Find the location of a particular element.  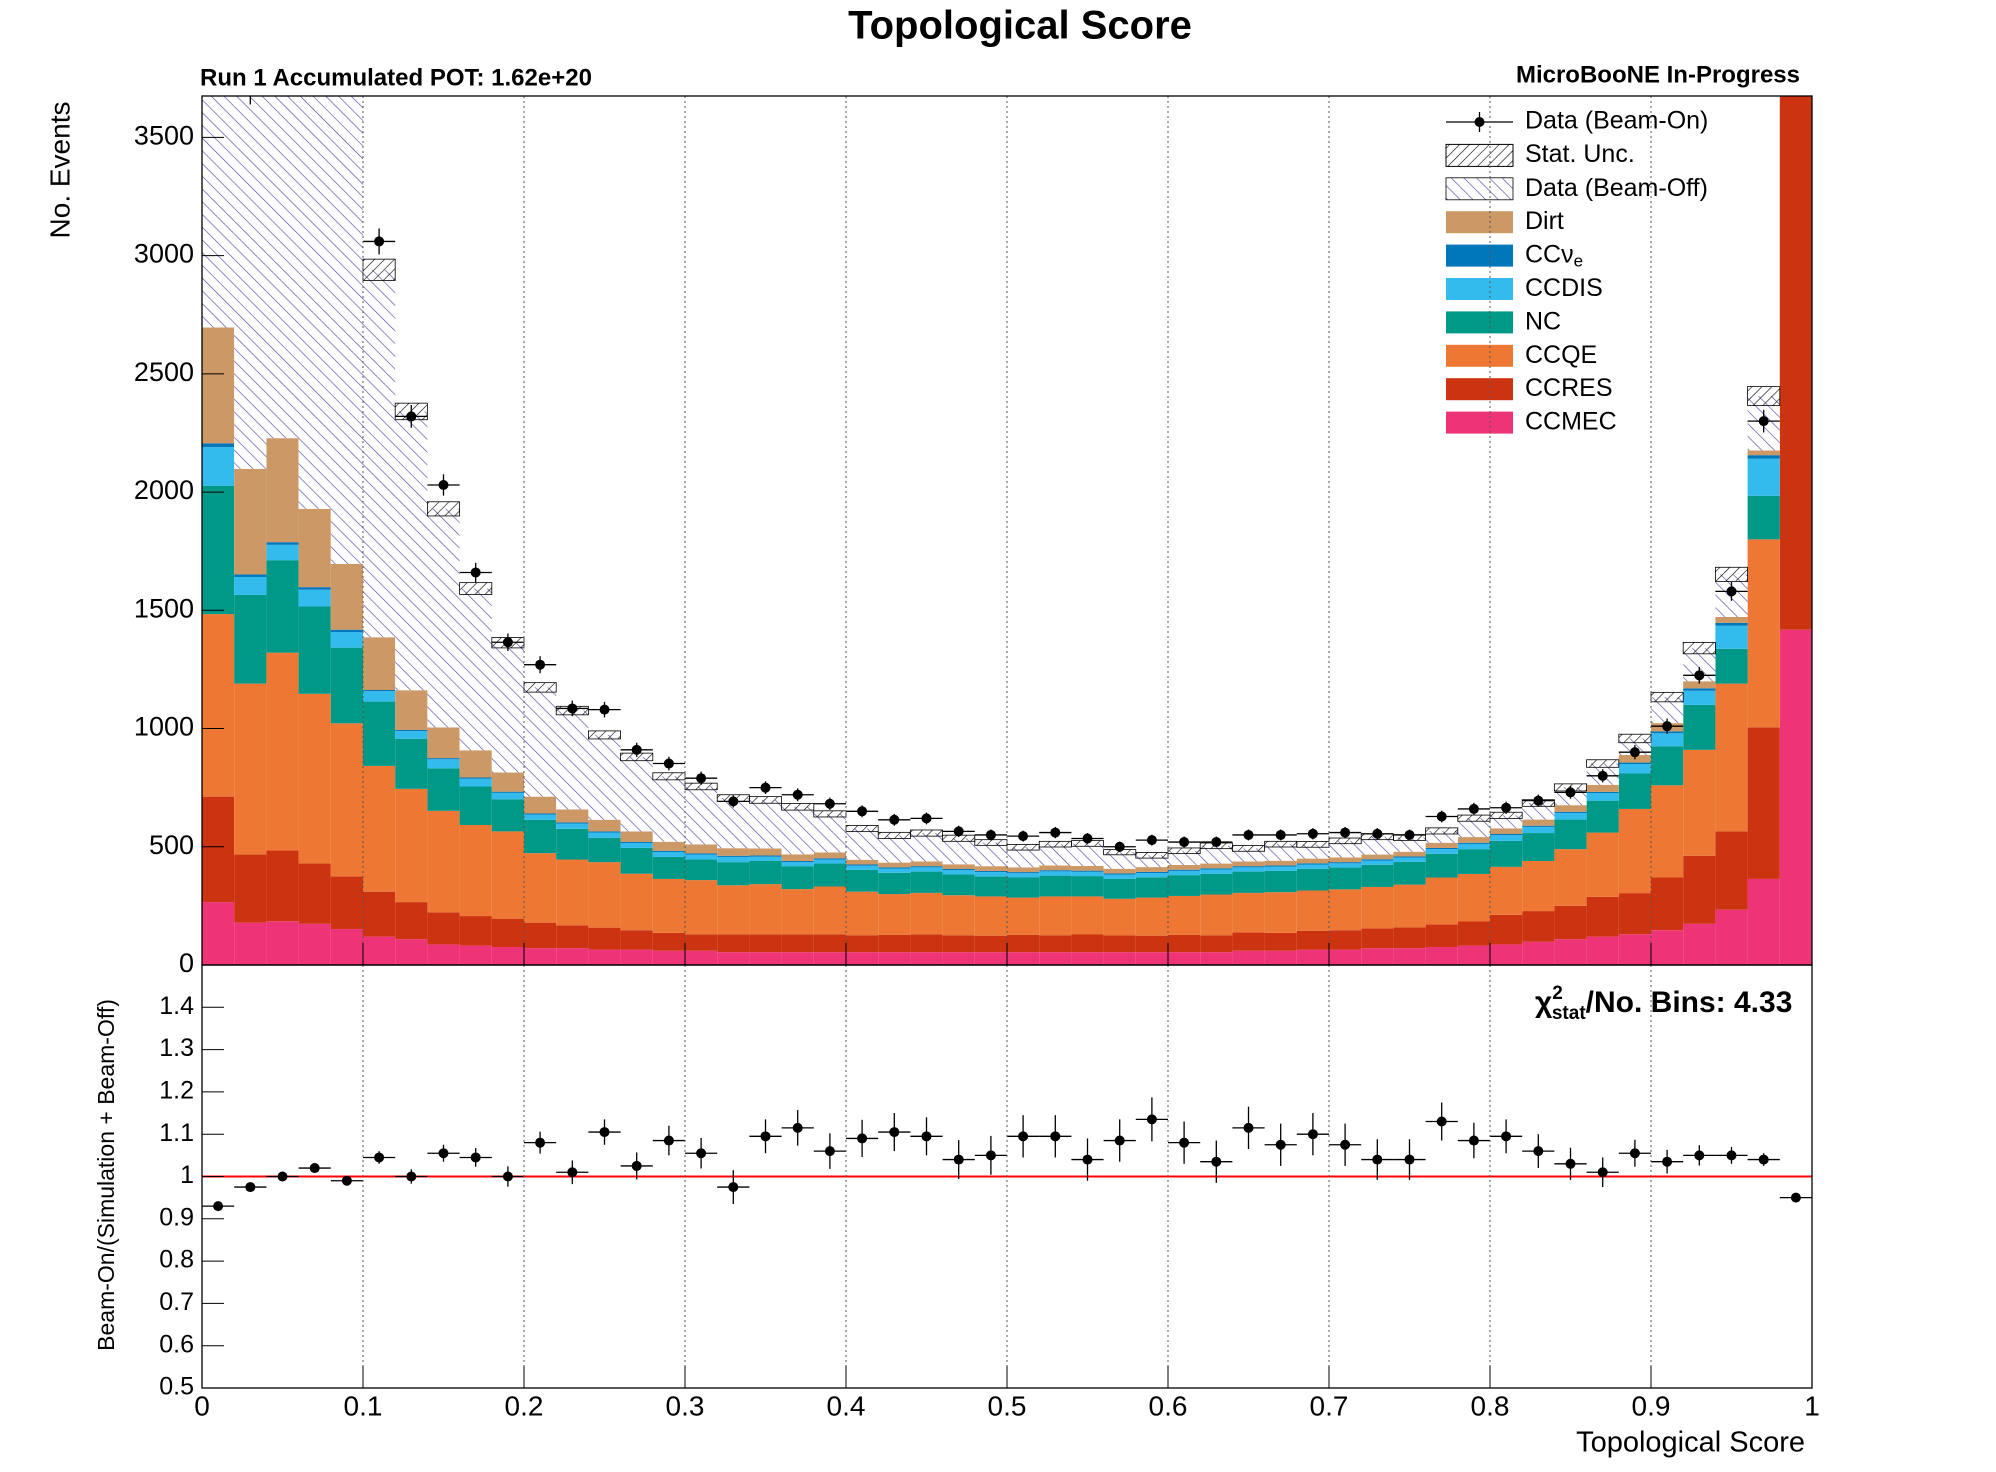

x-tick-label: 0.4 is located at coordinates (846, 1405).